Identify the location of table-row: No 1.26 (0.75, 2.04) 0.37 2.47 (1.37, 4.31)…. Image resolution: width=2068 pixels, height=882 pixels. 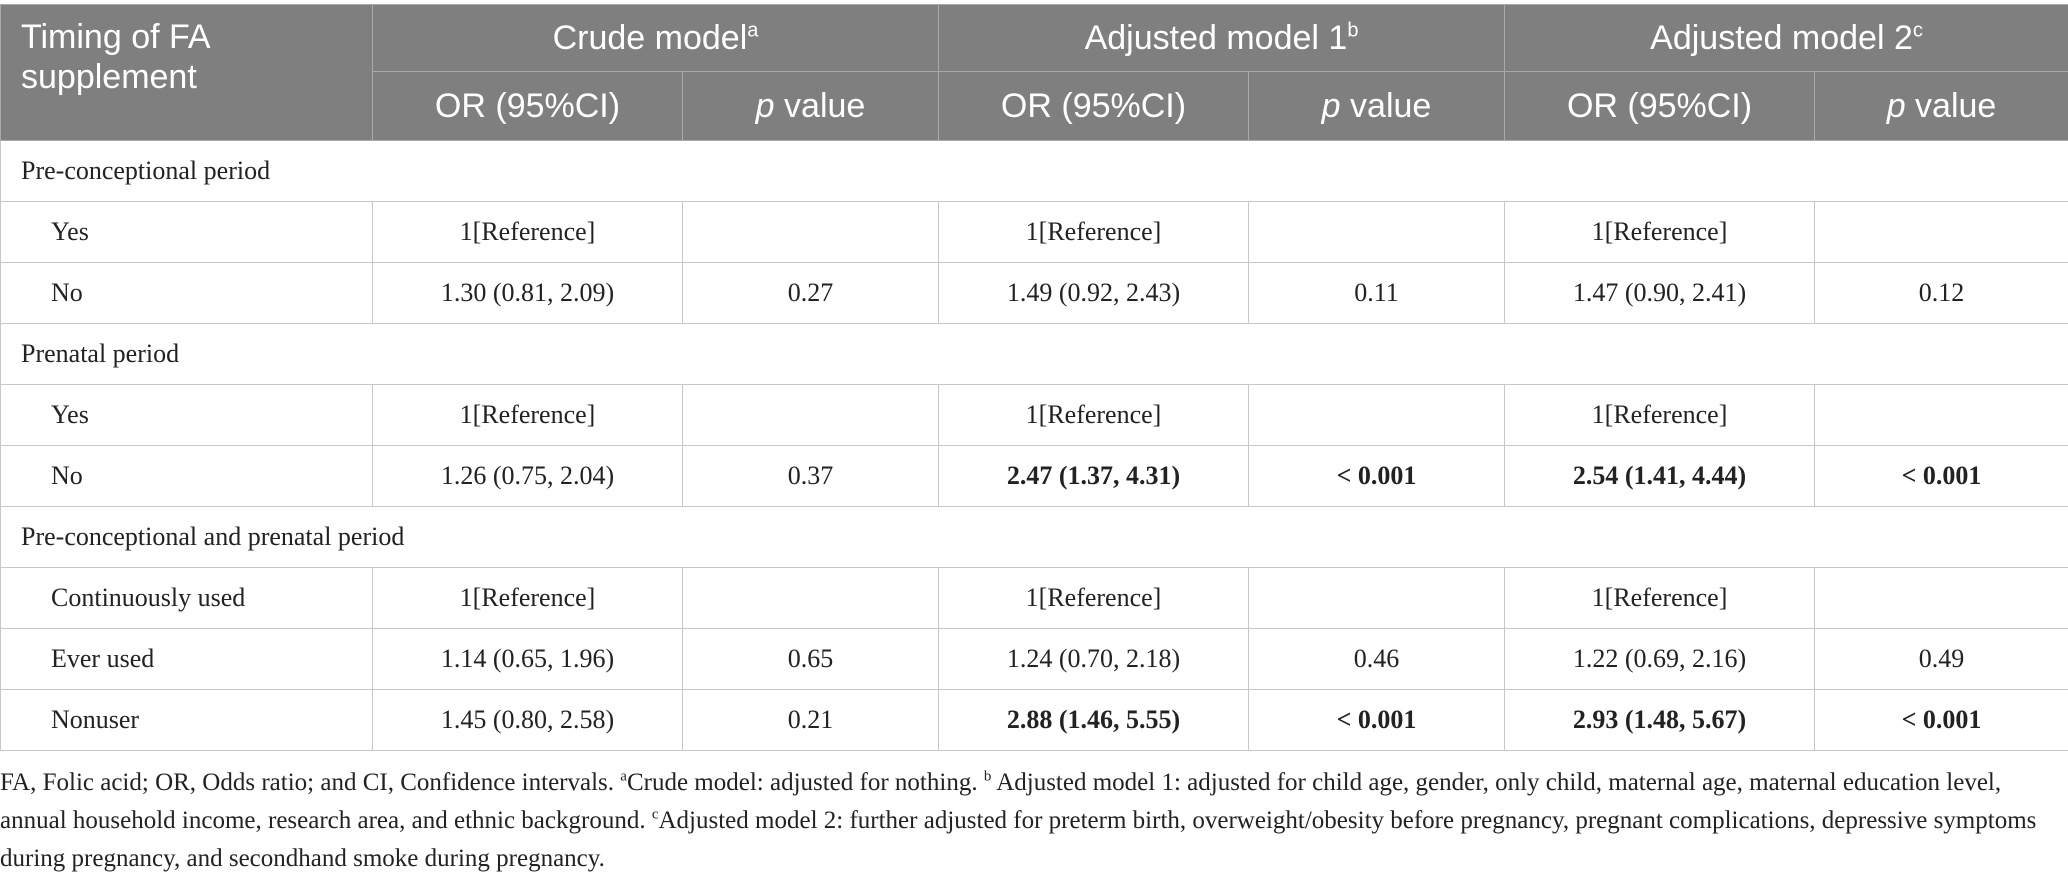
(1034, 476).